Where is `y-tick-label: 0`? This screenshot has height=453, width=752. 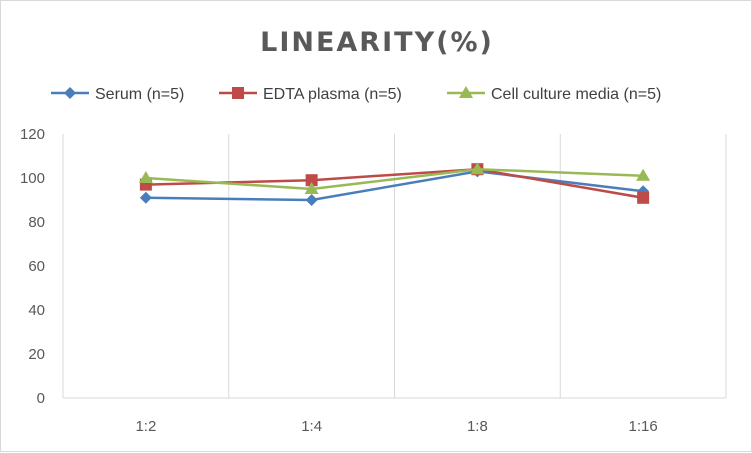
y-tick-label: 0 is located at coordinates (41, 398).